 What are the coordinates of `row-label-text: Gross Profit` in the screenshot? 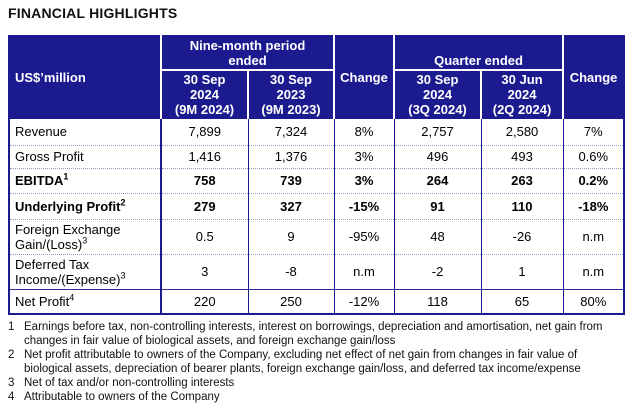 It's located at (49, 156).